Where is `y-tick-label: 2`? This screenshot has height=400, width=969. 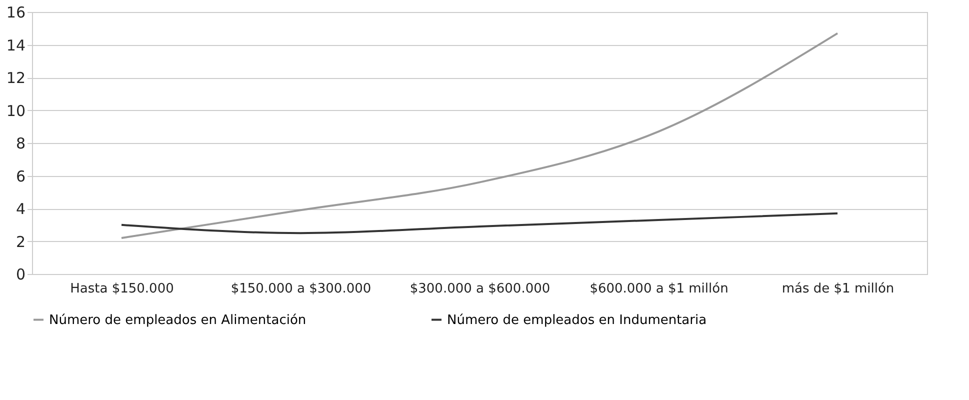 y-tick-label: 2 is located at coordinates (21, 241).